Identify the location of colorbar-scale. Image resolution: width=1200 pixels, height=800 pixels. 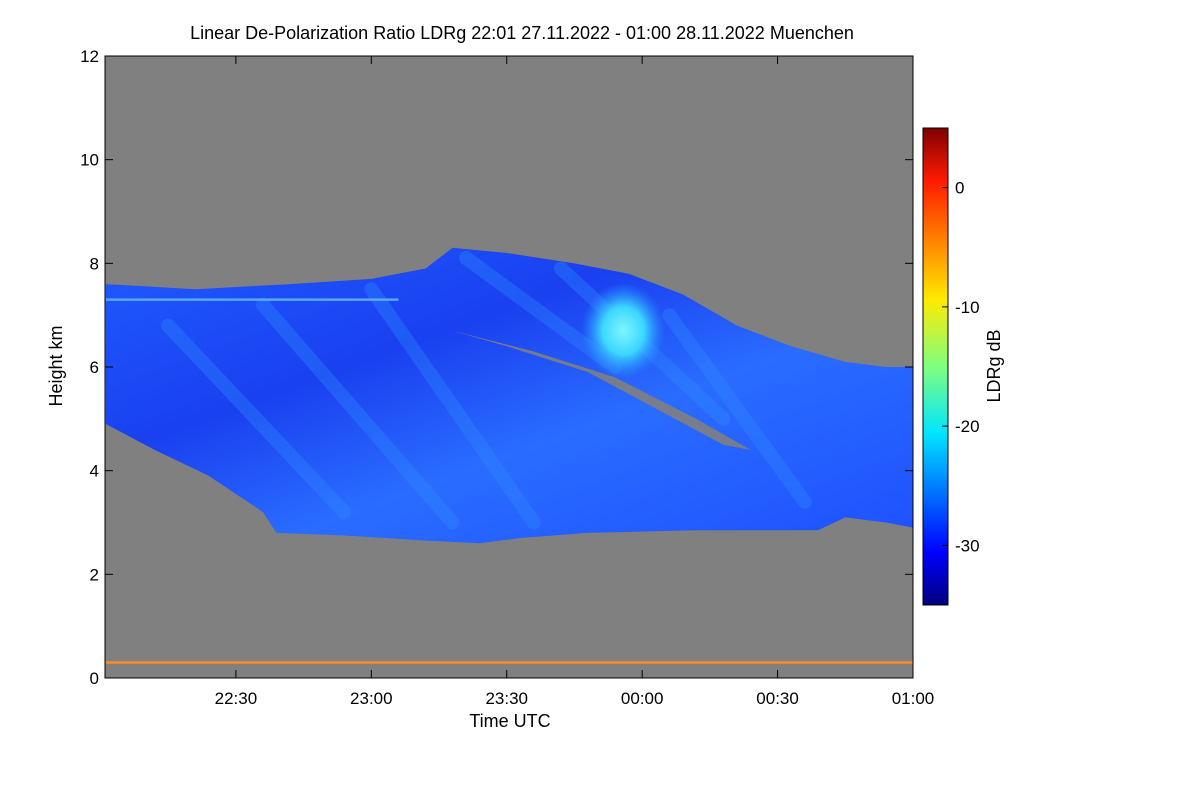
(935, 366).